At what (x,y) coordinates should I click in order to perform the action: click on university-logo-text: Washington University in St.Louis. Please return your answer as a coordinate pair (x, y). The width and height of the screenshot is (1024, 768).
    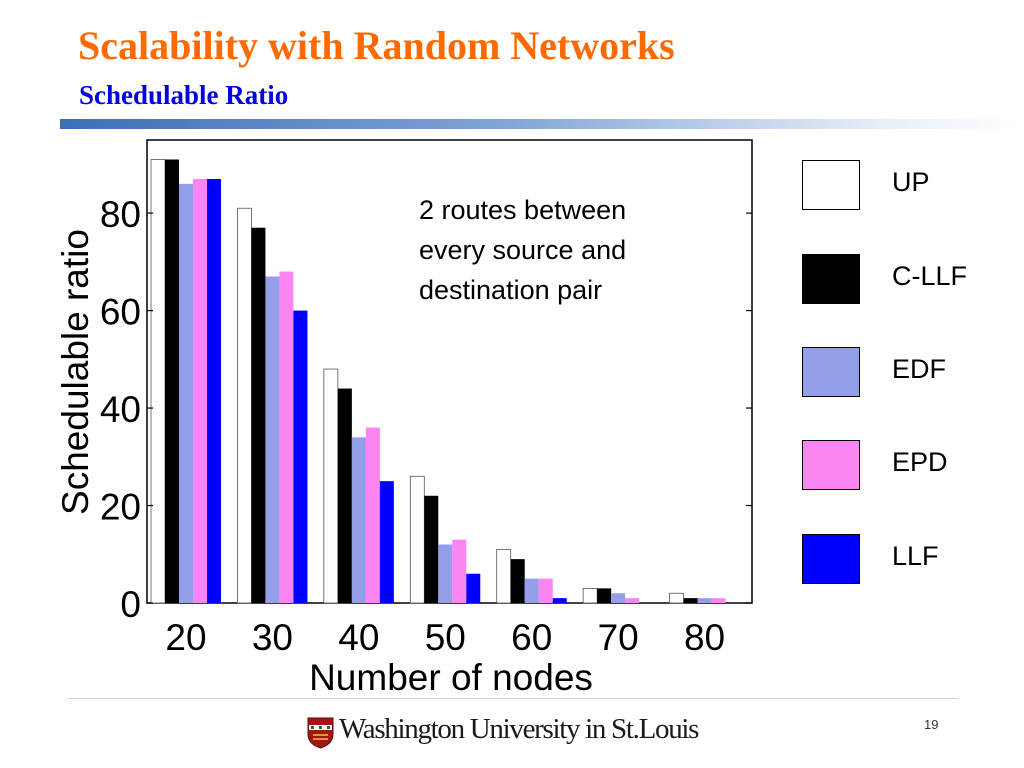
    Looking at the image, I should click on (519, 729).